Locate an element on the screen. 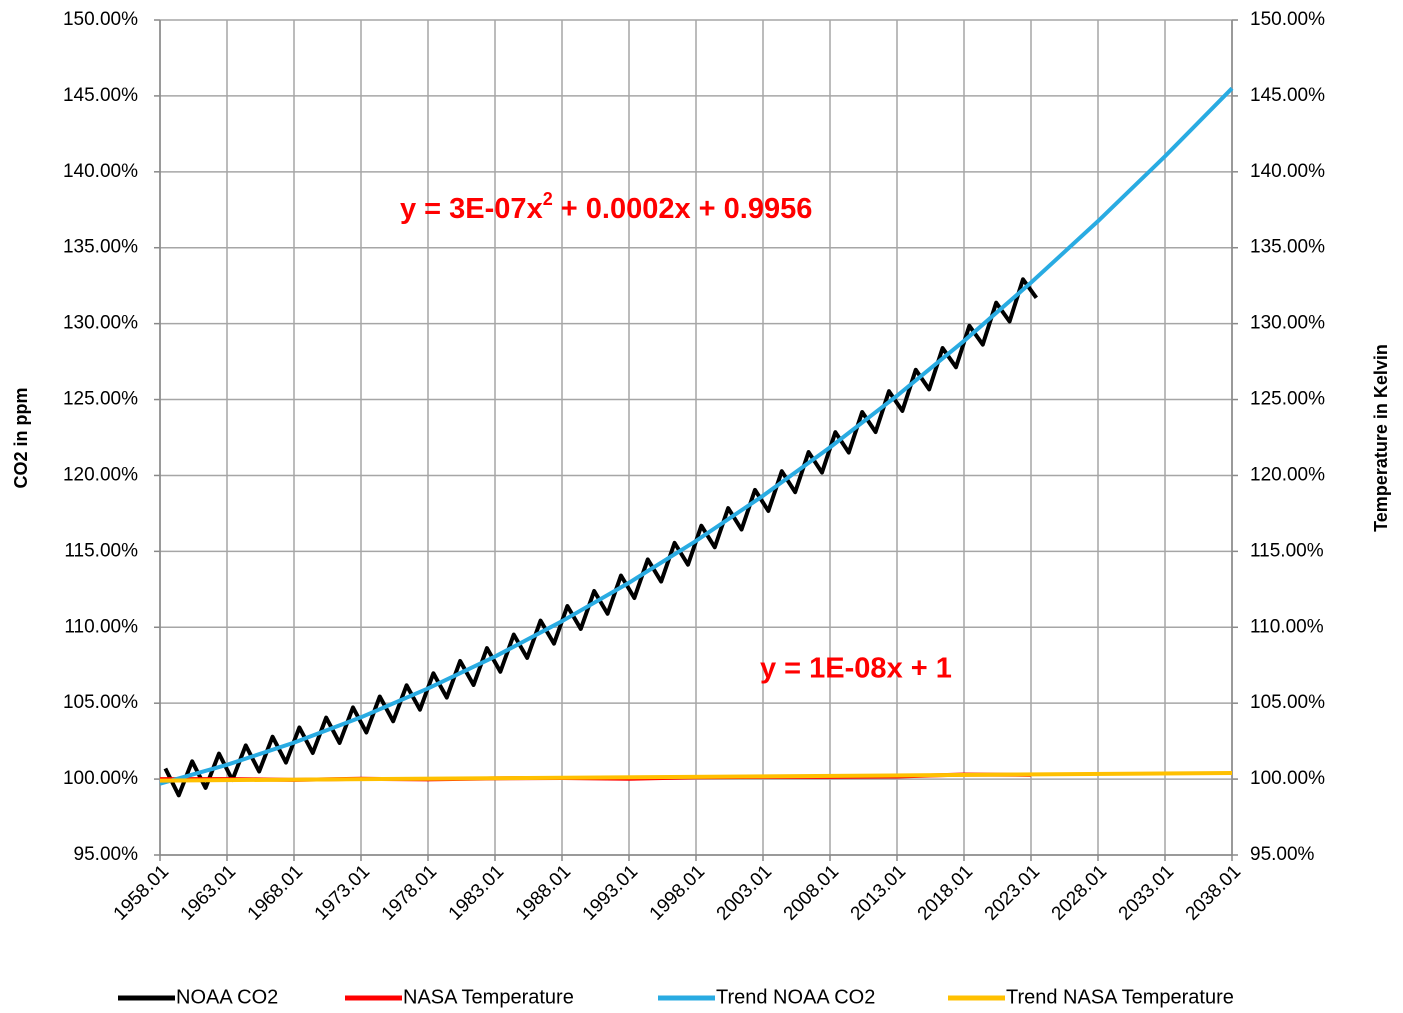  legend-label: Trend NOAA CO2 is located at coordinates (795, 997).